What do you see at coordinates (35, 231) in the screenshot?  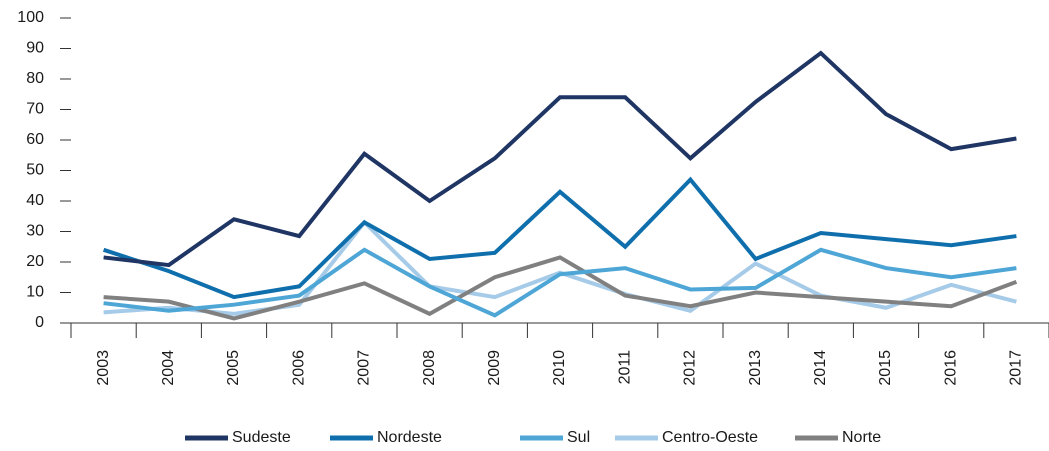 I see `y-tick-label: 30` at bounding box center [35, 231].